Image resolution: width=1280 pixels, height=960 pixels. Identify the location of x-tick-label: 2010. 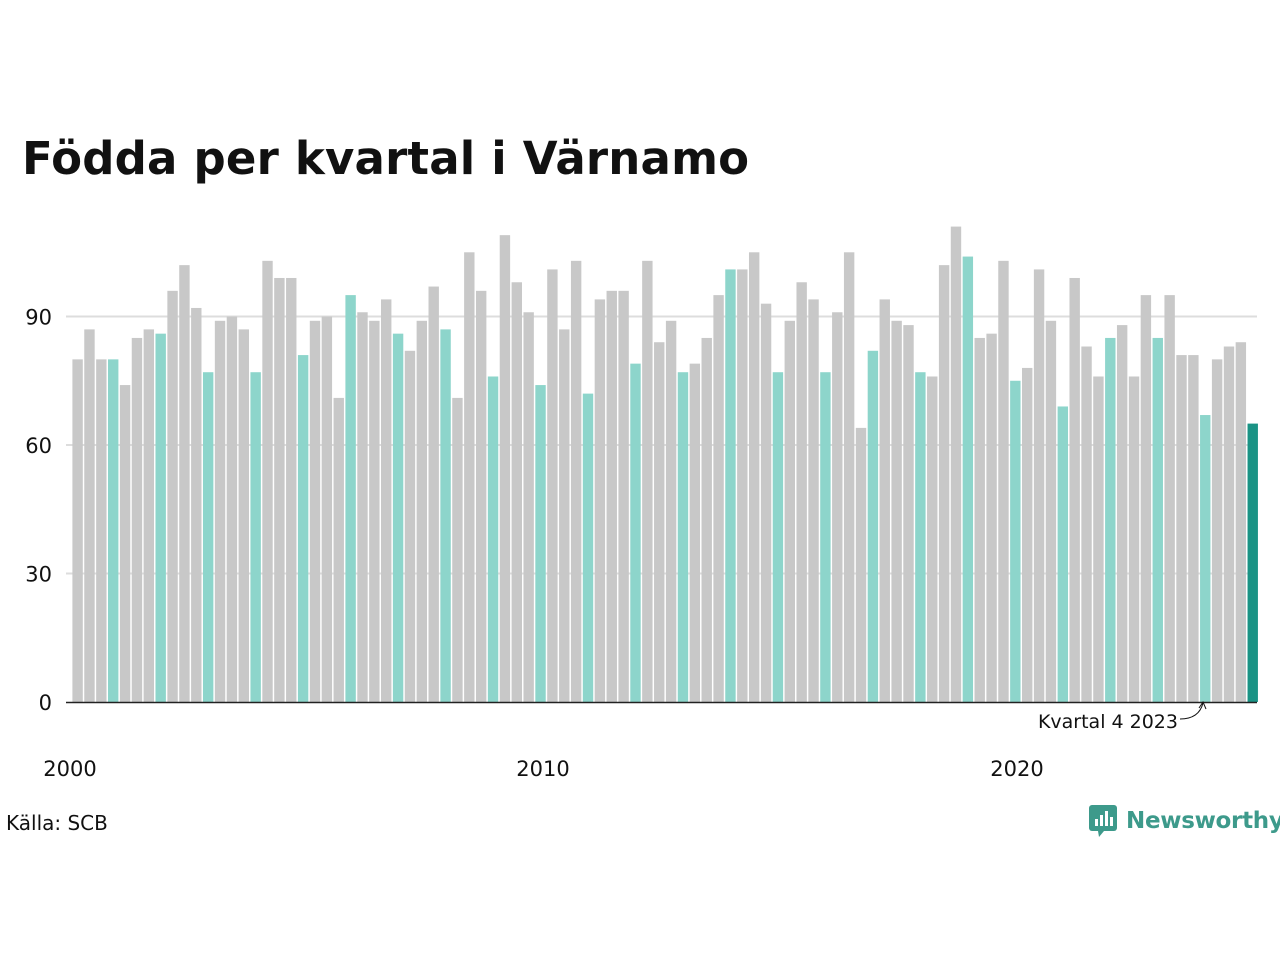
(542, 769).